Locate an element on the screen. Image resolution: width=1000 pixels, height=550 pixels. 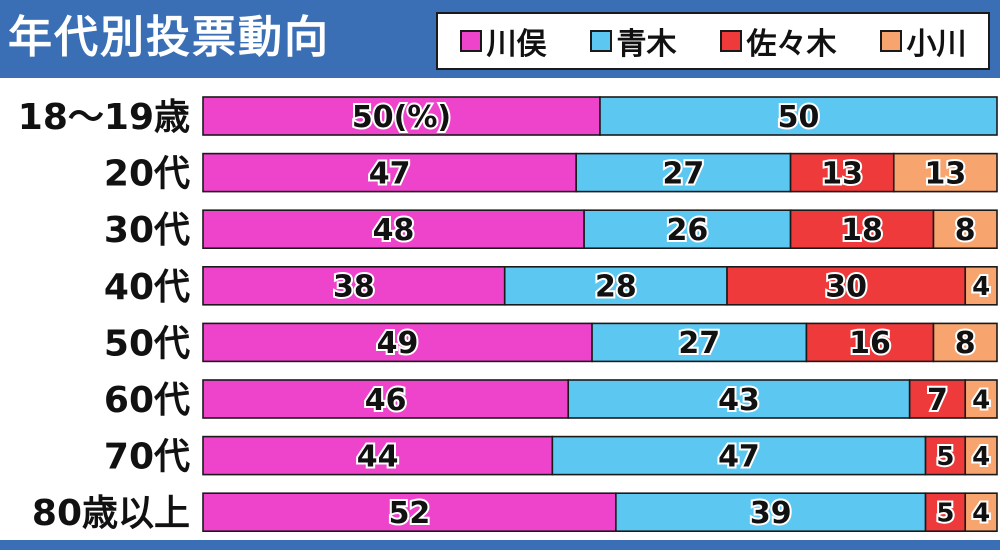
legend-item-kawamata: 川俣 is located at coordinates (503, 41).